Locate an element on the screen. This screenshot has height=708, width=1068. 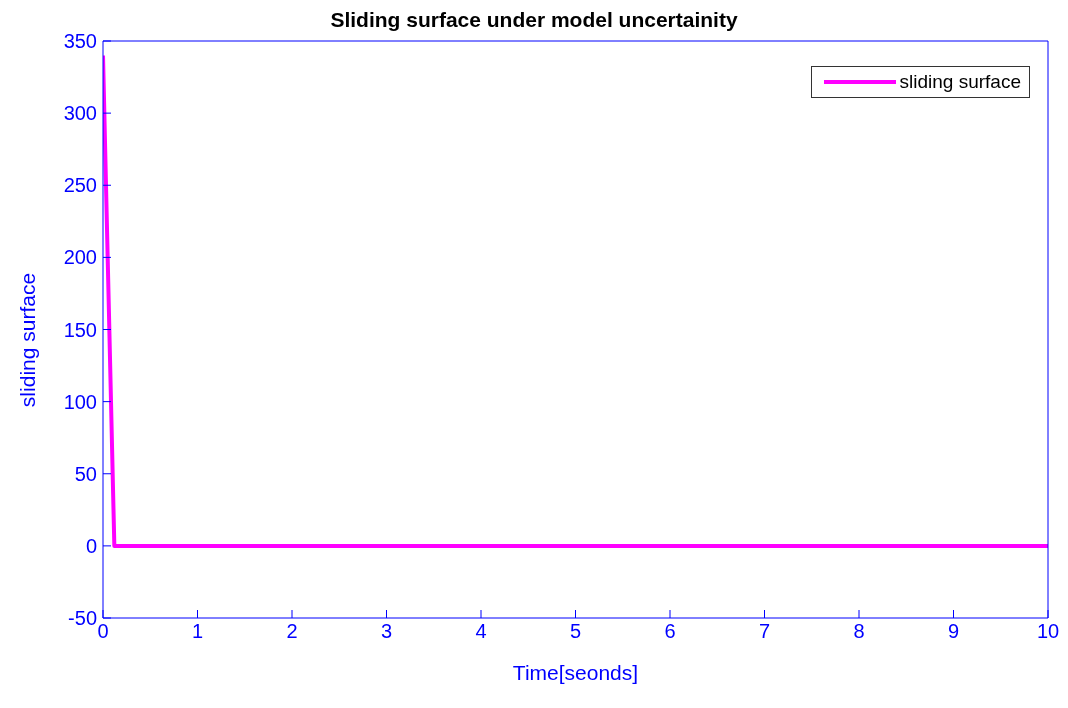
y-tick-label: 100 is located at coordinates (80, 401).